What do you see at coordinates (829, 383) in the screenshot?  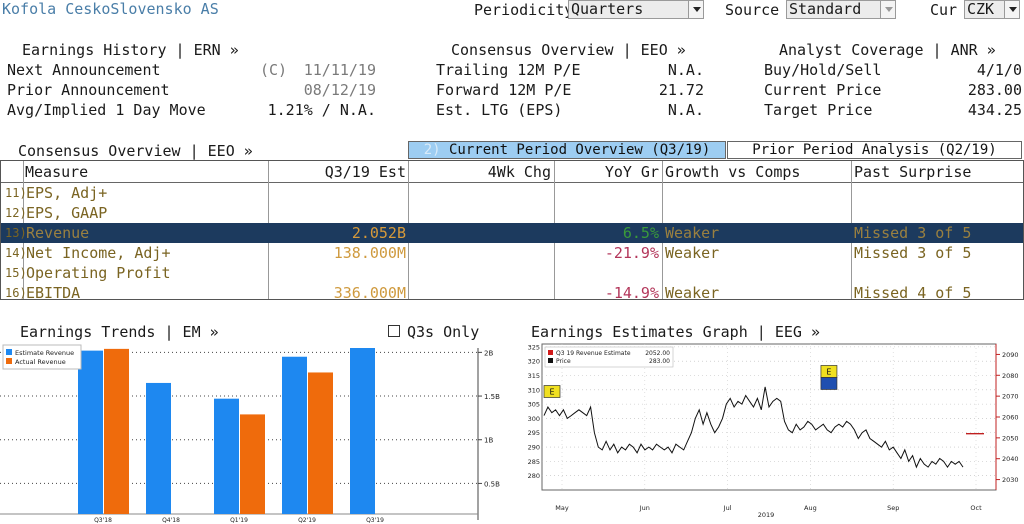 I see `marker-box-blue` at bounding box center [829, 383].